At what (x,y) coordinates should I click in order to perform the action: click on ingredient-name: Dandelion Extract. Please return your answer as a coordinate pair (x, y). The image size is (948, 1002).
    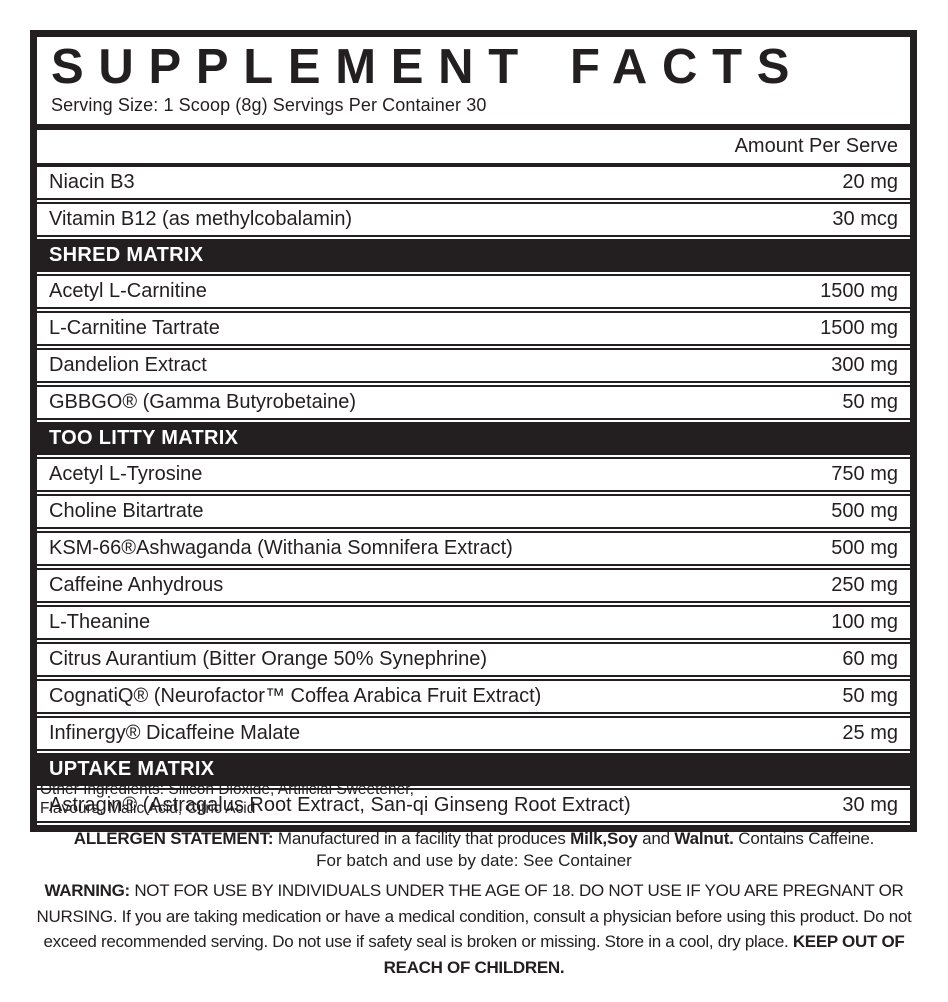
    Looking at the image, I should click on (128, 365).